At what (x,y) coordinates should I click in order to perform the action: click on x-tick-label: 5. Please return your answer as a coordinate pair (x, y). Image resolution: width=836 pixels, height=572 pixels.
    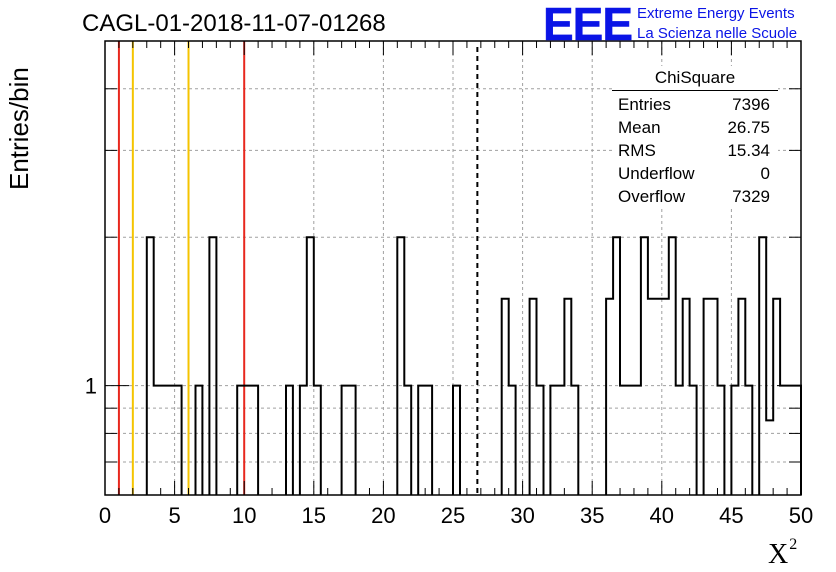
    Looking at the image, I should click on (174, 515).